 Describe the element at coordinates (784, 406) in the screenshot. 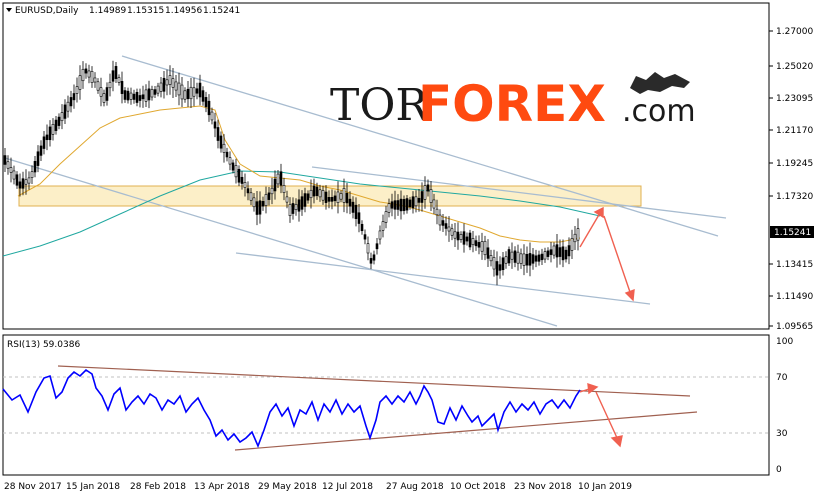

I see `rsi-axis: 100 70 30 0` at that location.